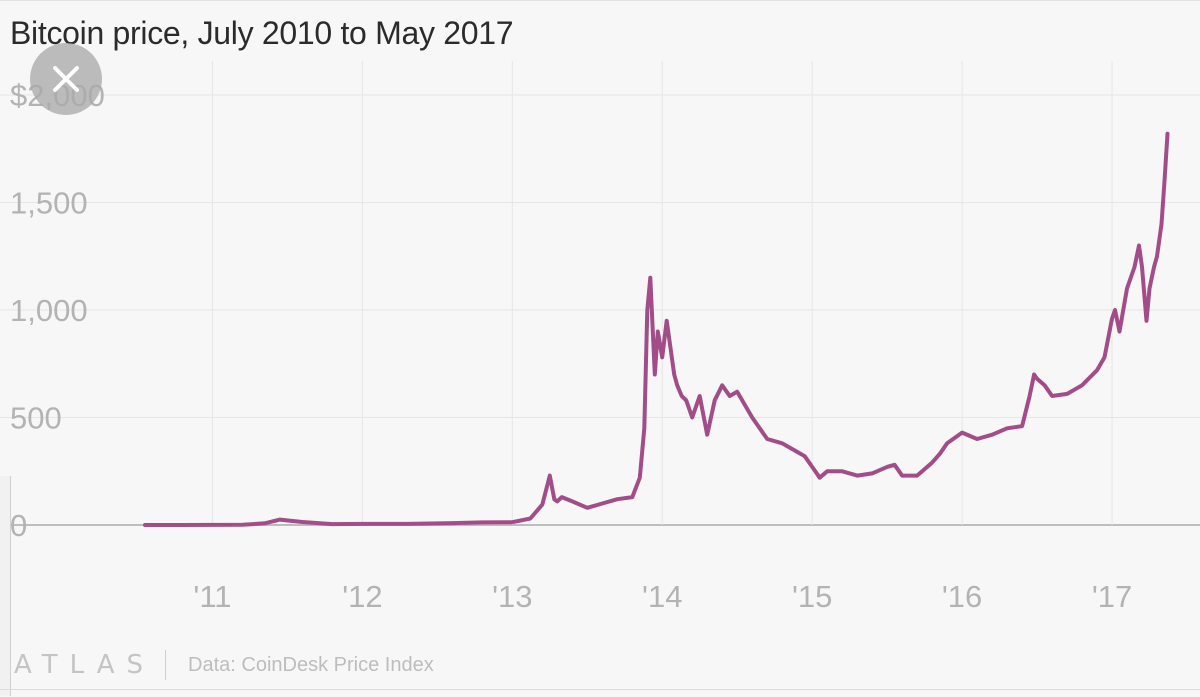 The width and height of the screenshot is (1200, 697). What do you see at coordinates (166, 665) in the screenshot?
I see `footer-divider` at bounding box center [166, 665].